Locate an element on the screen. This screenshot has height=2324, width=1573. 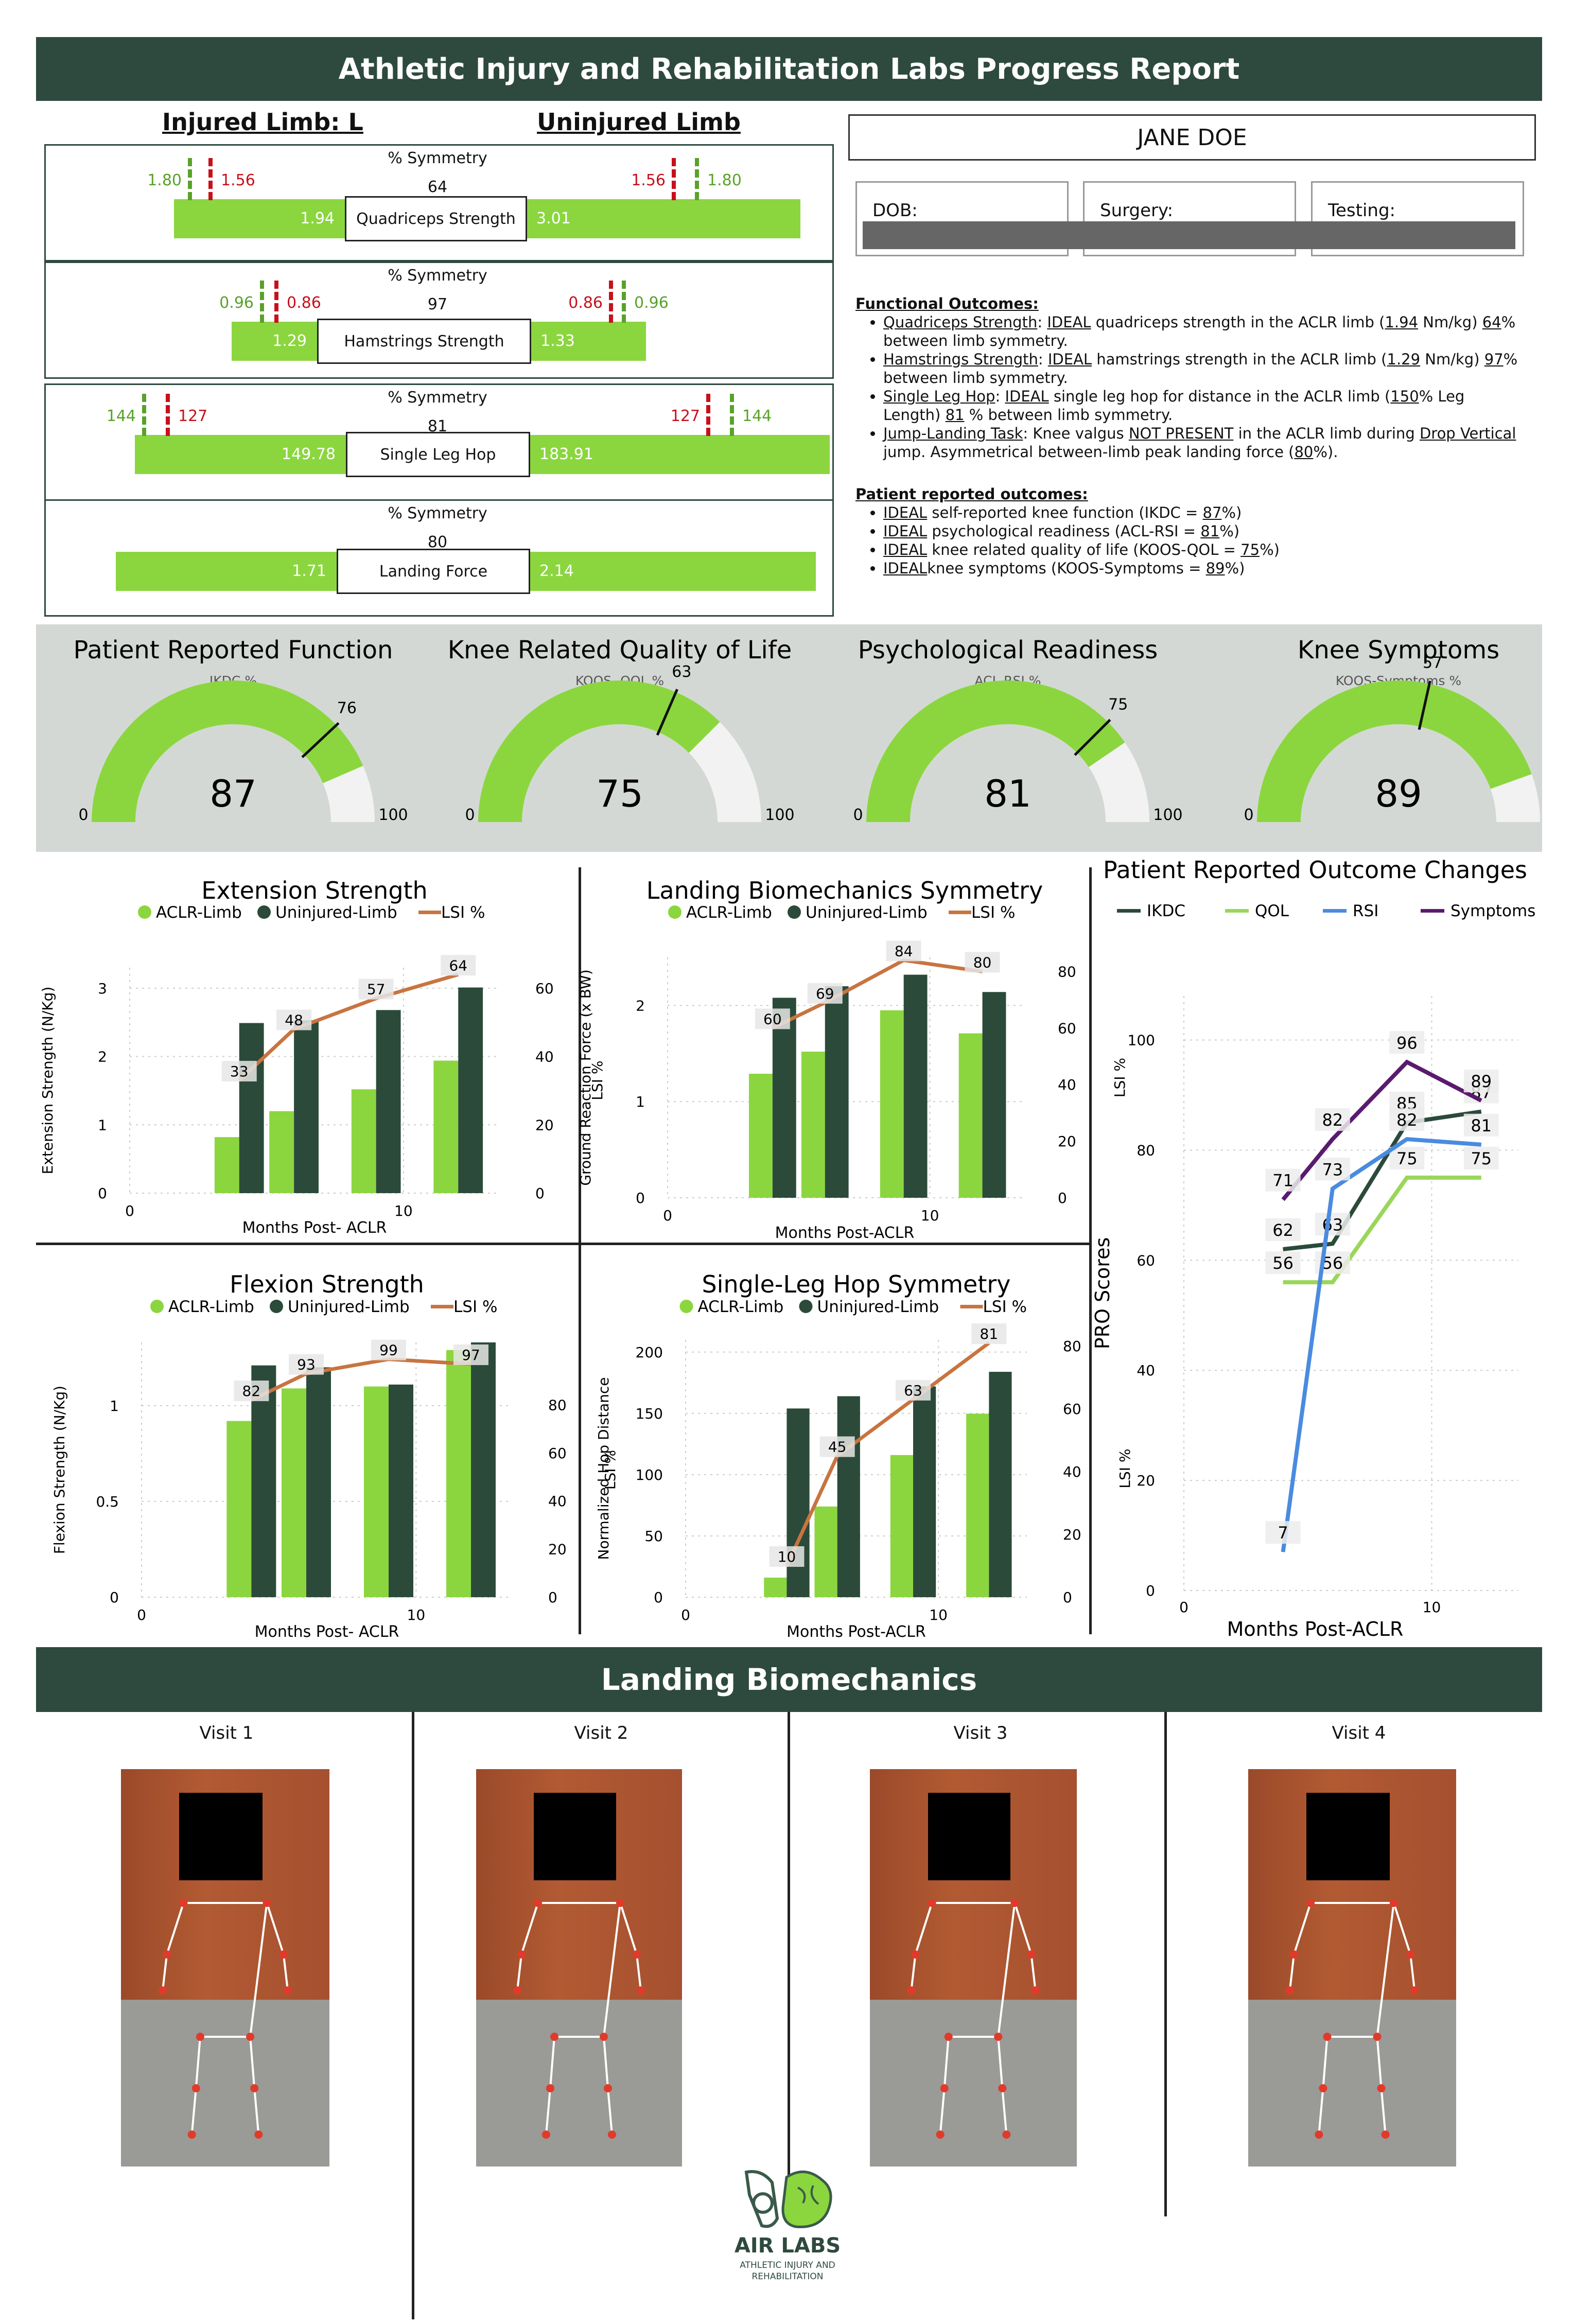
lsi-data-label: 63 is located at coordinates (913, 1391).